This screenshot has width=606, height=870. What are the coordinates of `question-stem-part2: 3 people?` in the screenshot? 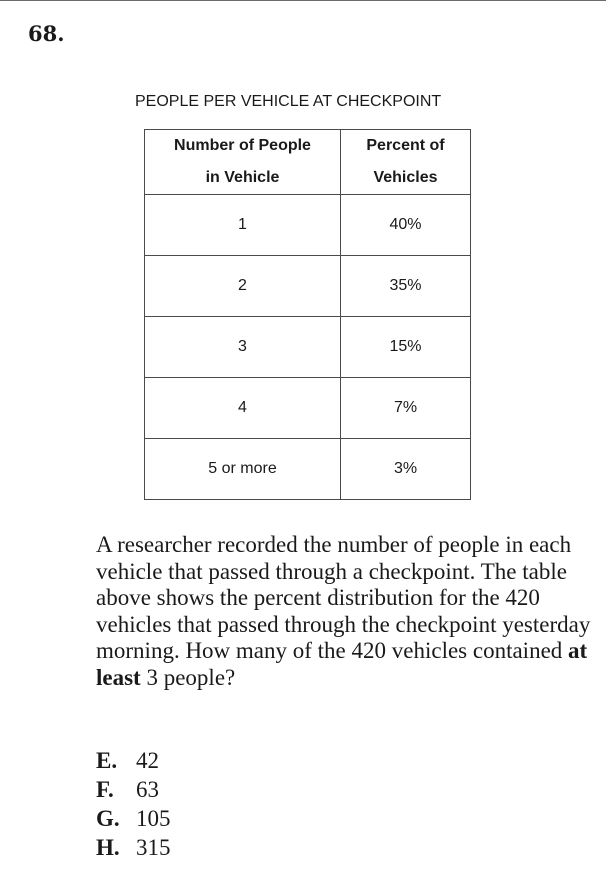 It's located at (188, 677).